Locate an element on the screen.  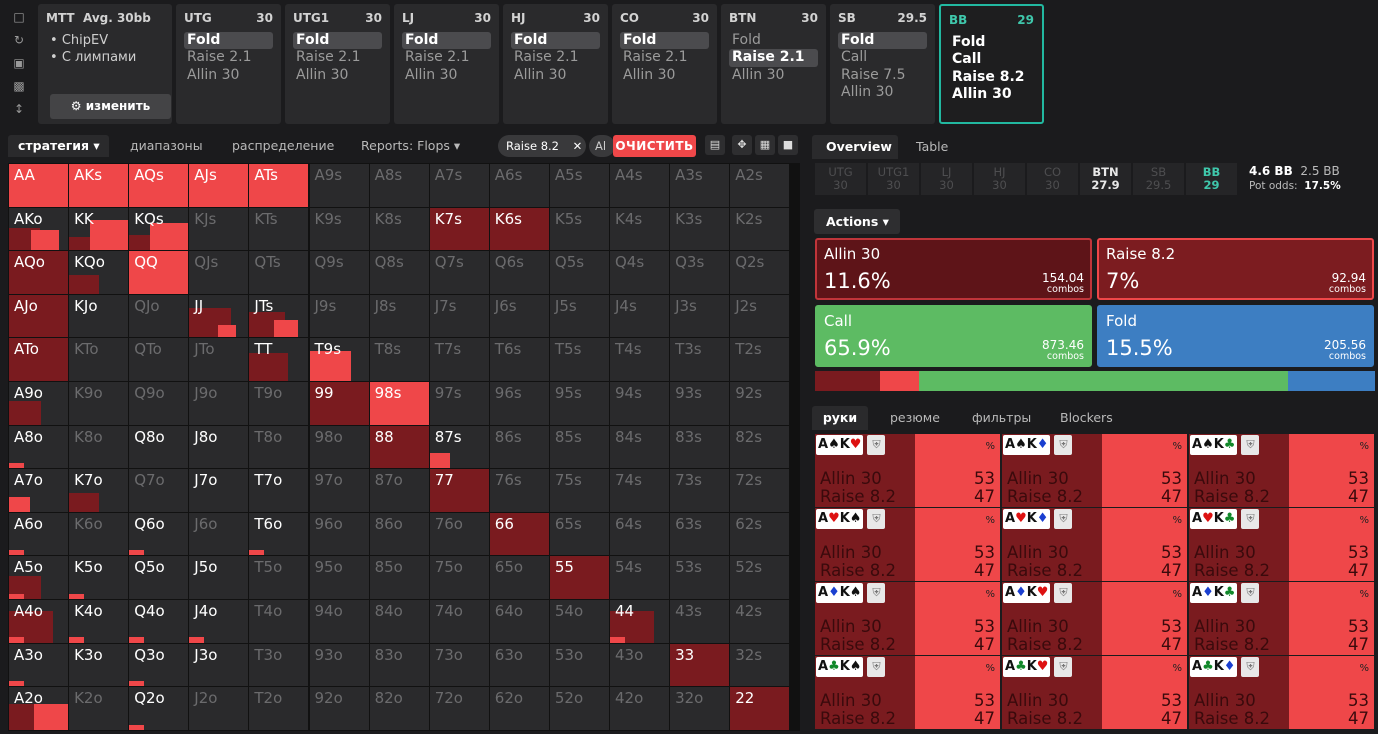
hand-cell: 85s is located at coordinates (579, 447).